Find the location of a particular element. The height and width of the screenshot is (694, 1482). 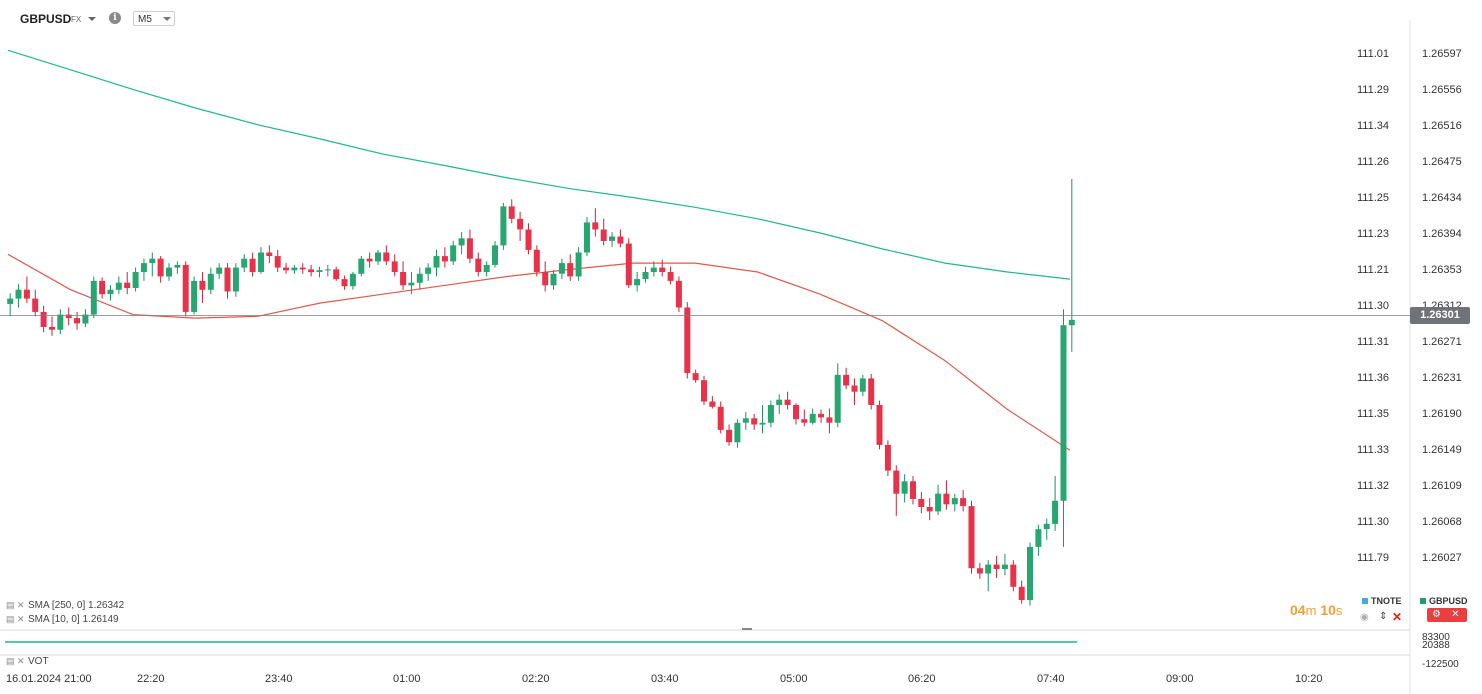

x-tick-label: 22:20 is located at coordinates (151, 679).